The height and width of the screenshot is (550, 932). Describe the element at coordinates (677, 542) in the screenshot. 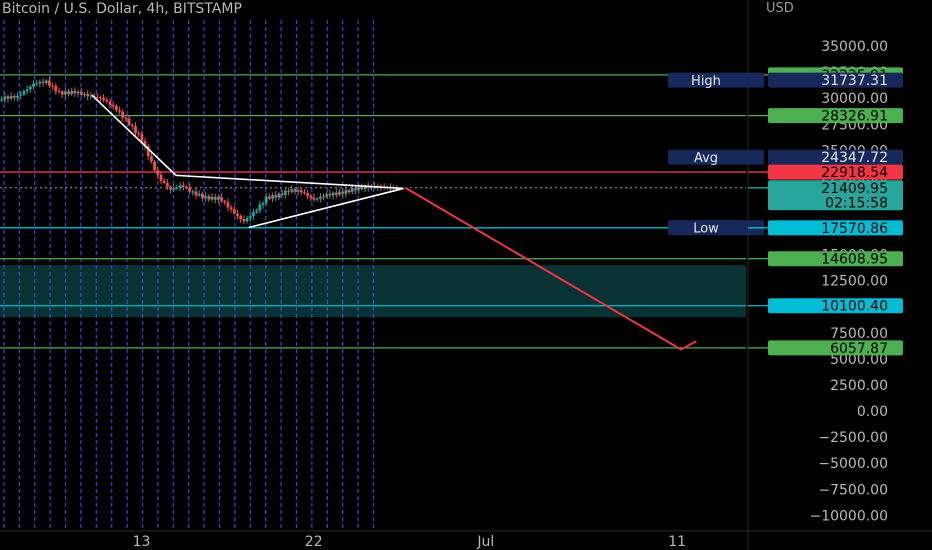

I see `x-tick-label: 11` at that location.